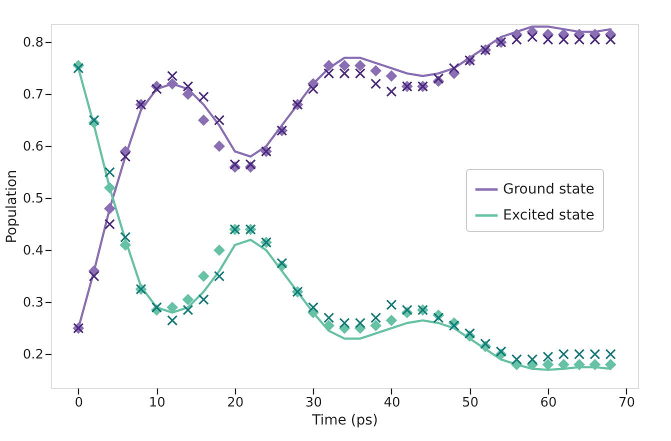  I want to click on x-tick-label: 0, so click(79, 403).